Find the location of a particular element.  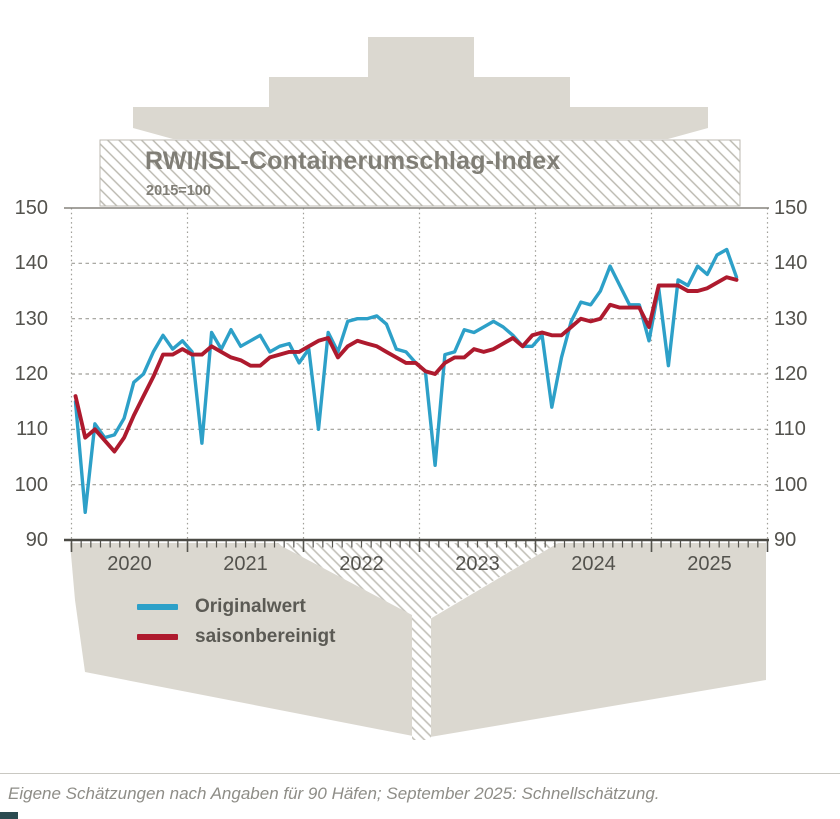

y-axis-label-left-120: 120 is located at coordinates (31, 374).